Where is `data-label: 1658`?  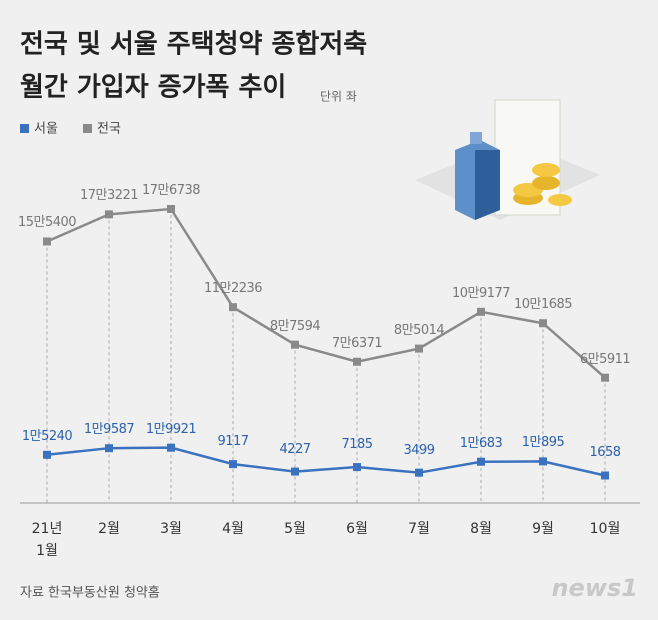
data-label: 1658 is located at coordinates (605, 453).